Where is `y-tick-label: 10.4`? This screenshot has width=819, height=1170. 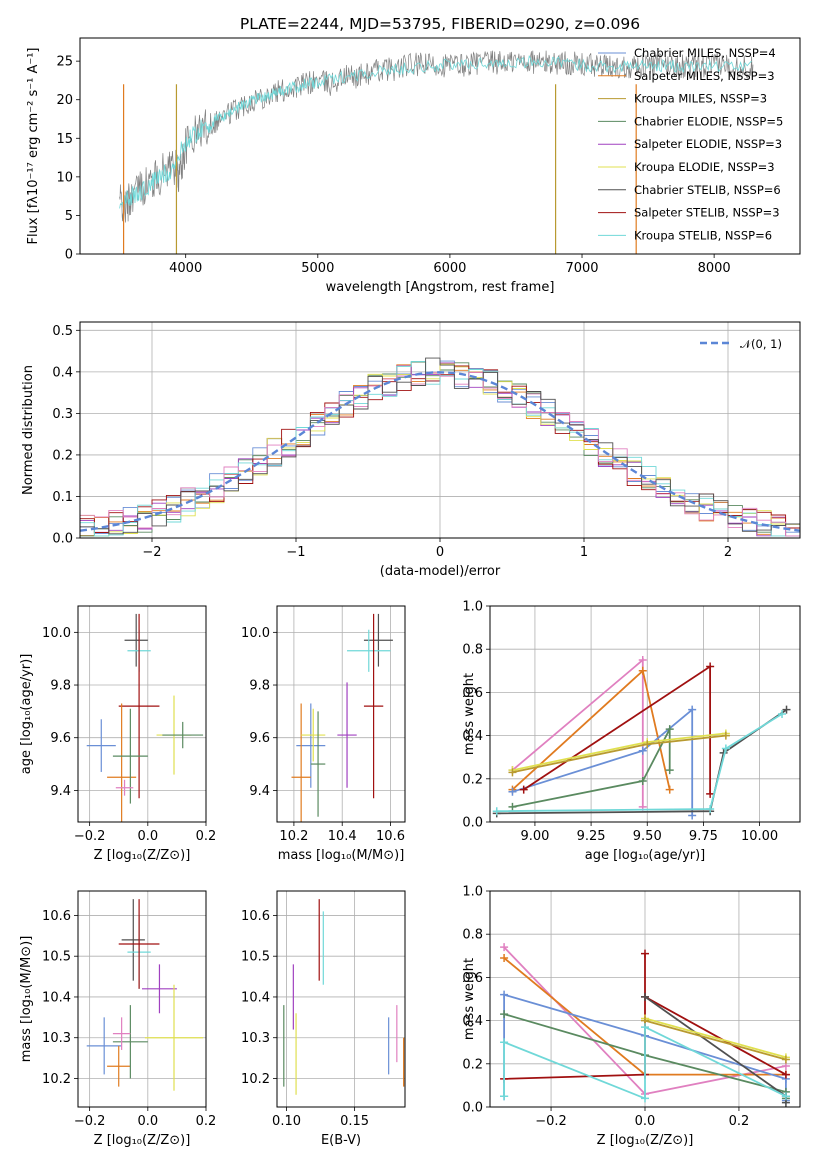
y-tick-label: 10.4 is located at coordinates (56, 997).